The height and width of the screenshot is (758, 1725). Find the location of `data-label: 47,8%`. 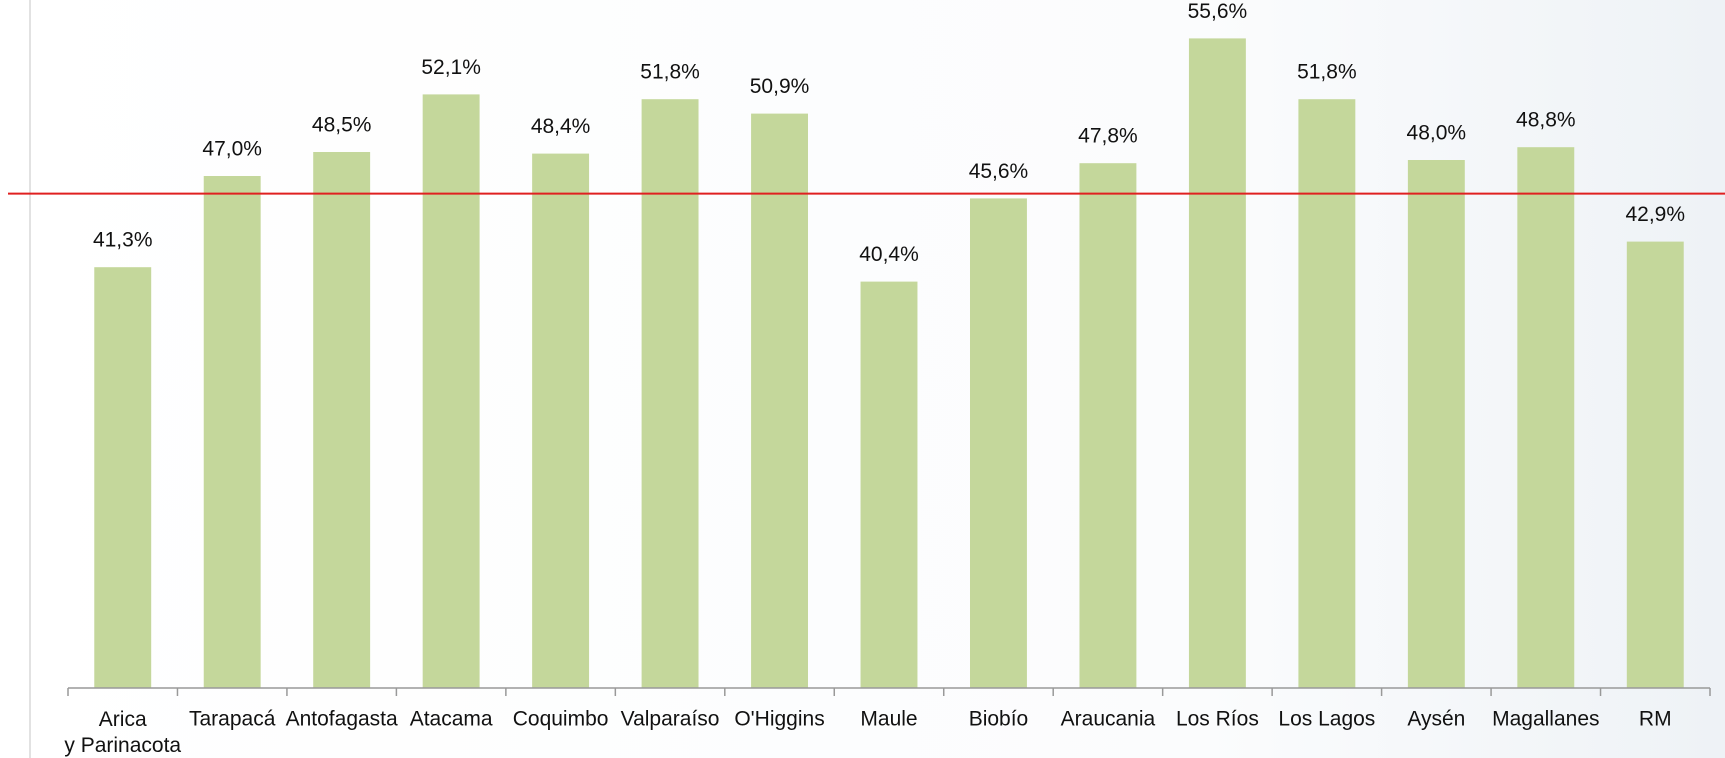

data-label: 47,8% is located at coordinates (1108, 136).